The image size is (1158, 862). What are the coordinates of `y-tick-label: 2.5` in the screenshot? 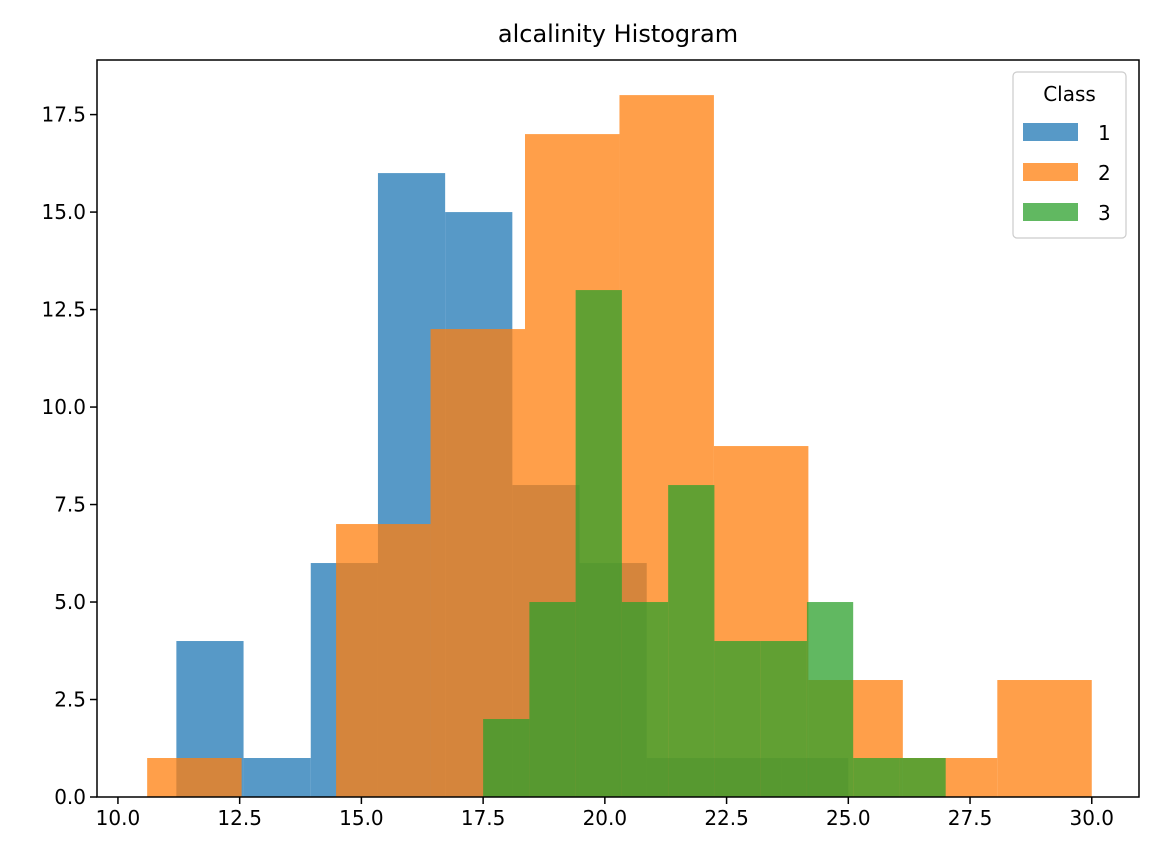 It's located at (70, 700).